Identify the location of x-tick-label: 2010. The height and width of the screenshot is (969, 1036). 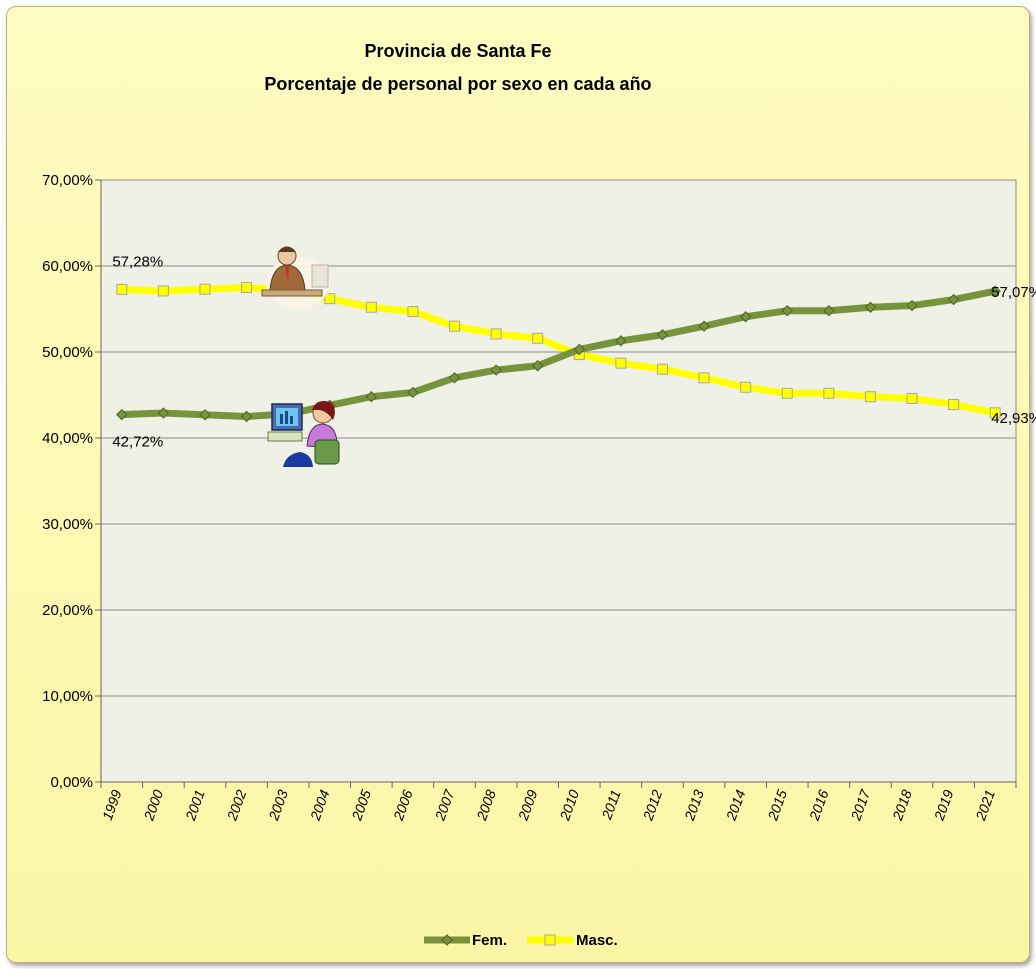
(569, 805).